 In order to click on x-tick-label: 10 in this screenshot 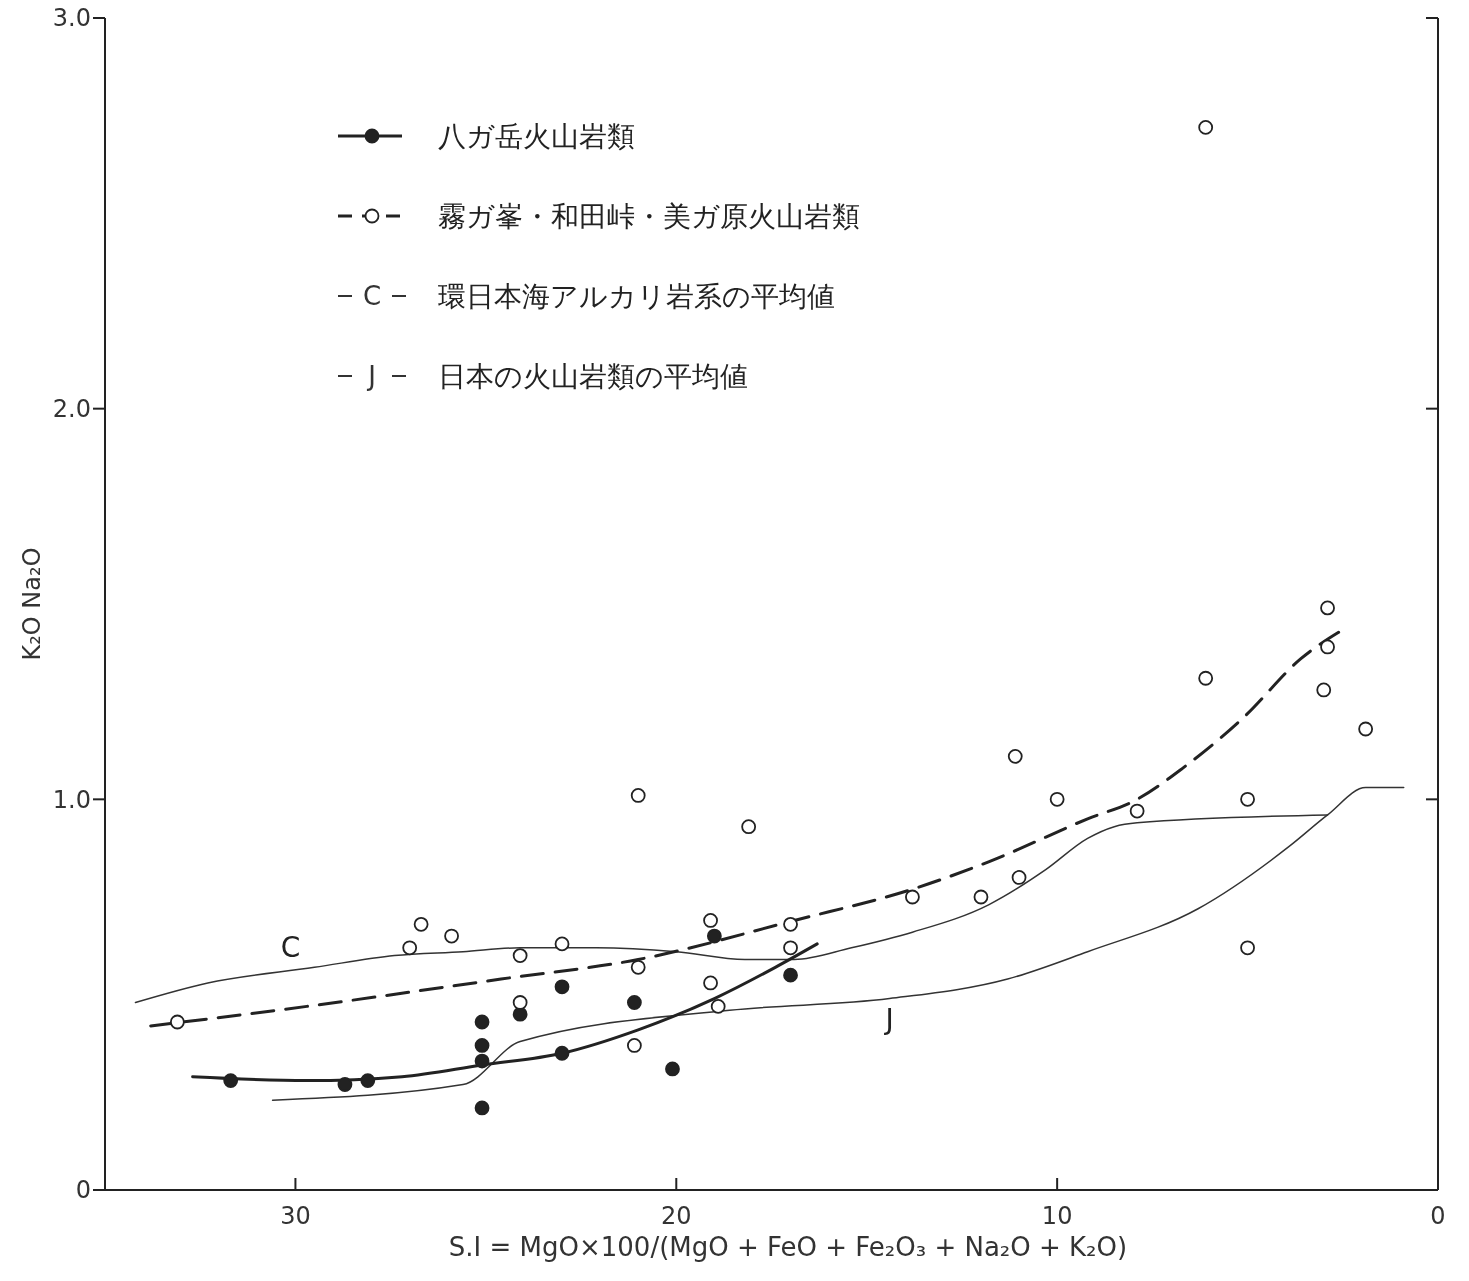, I will do `click(1057, 1216)`.